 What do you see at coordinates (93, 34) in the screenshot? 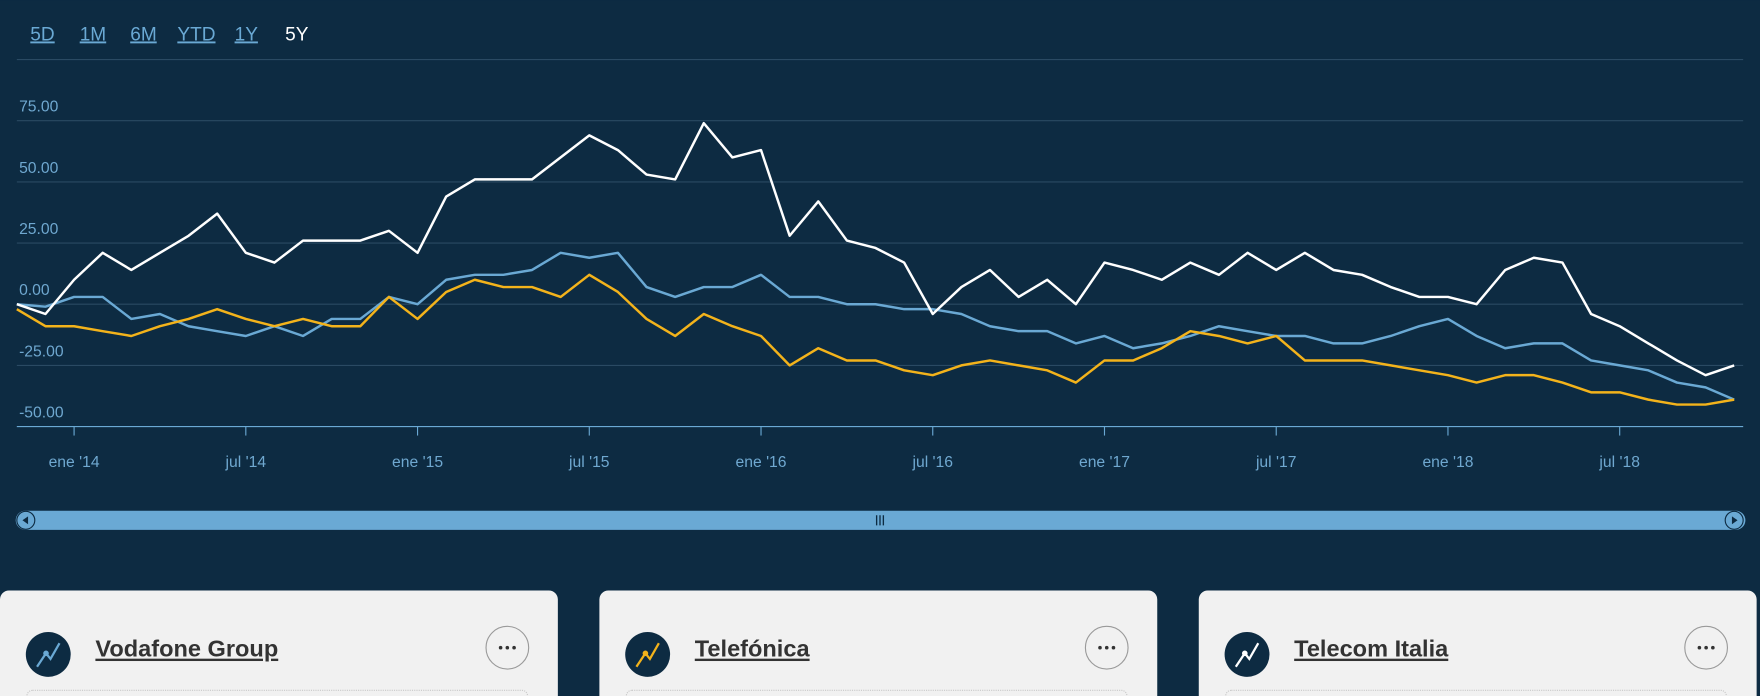
I see `range-button: 1M` at bounding box center [93, 34].